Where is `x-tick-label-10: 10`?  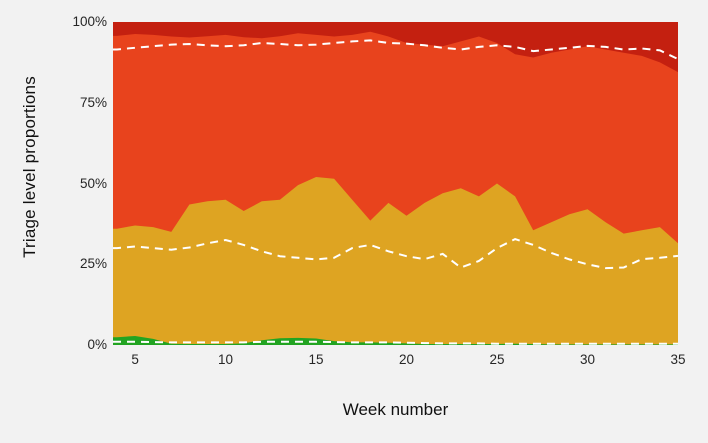
x-tick-label-10: 10 is located at coordinates (226, 359).